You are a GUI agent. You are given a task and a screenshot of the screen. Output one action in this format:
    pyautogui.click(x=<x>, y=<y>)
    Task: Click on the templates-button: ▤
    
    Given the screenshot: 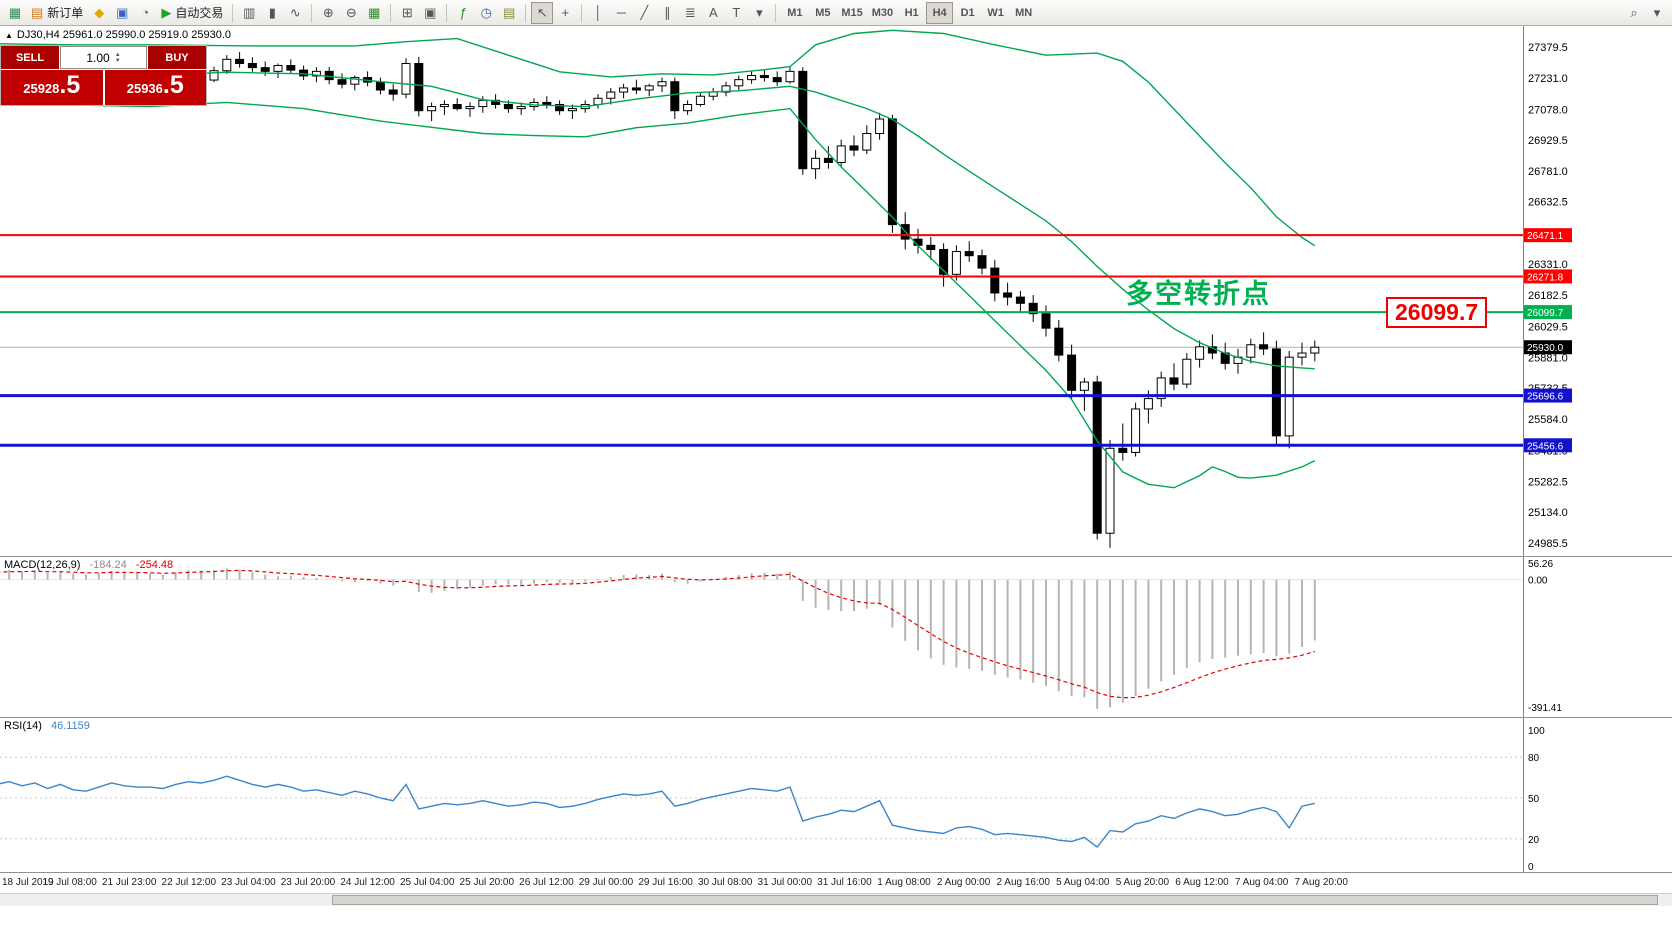 What is the action you would take?
    pyautogui.click(x=509, y=13)
    